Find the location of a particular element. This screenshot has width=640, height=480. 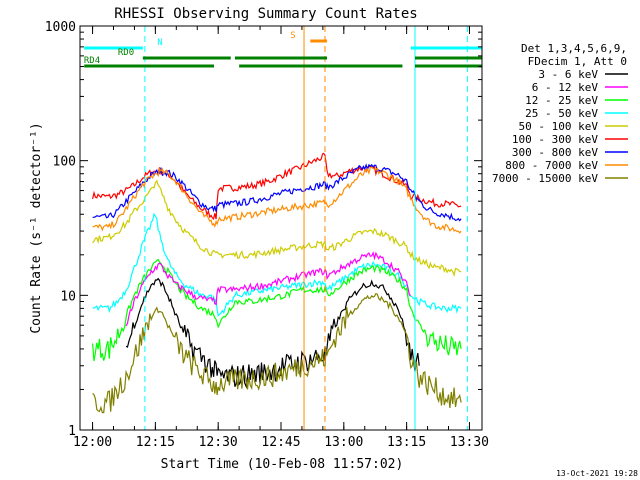

x-tick-label-7: 13:30 is located at coordinates (469, 442).